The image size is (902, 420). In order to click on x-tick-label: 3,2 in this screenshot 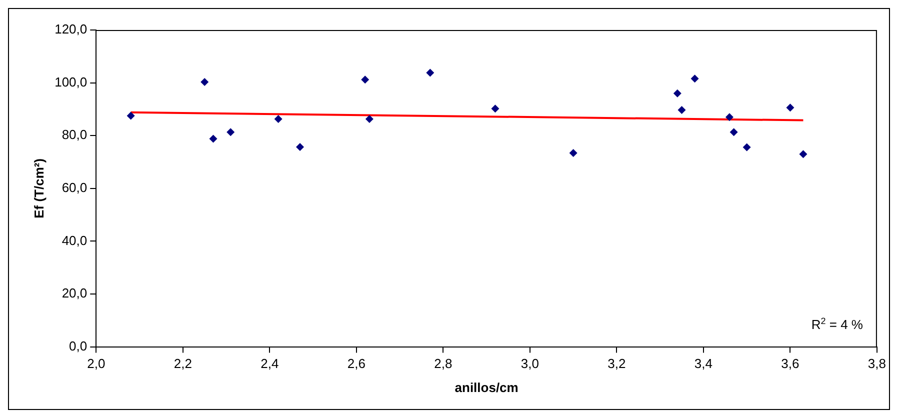, I will do `click(617, 364)`.